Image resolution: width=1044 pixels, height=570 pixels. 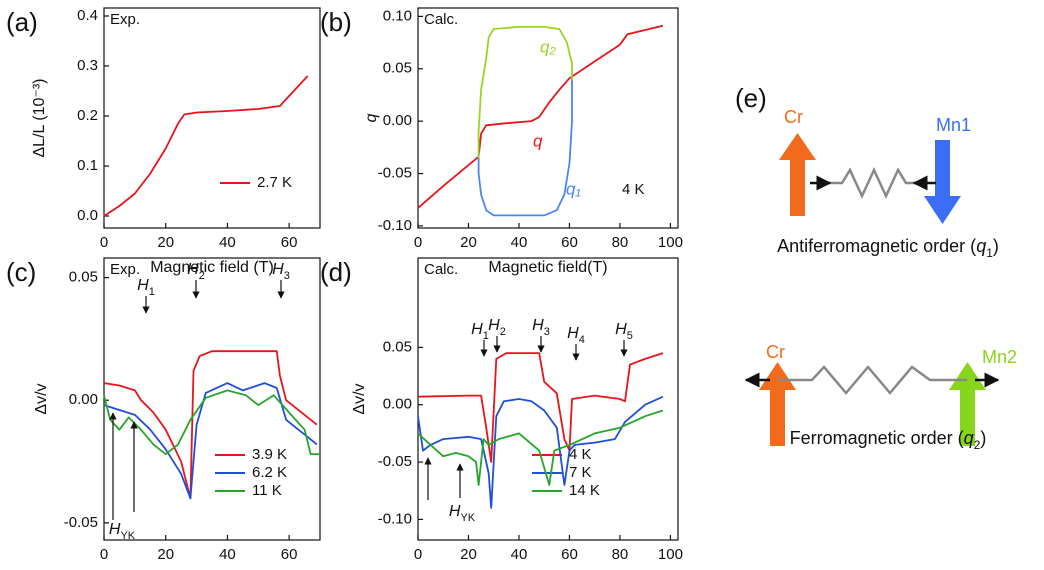 I want to click on x-axis-label: Magnetic field(T), so click(x=547, y=267).